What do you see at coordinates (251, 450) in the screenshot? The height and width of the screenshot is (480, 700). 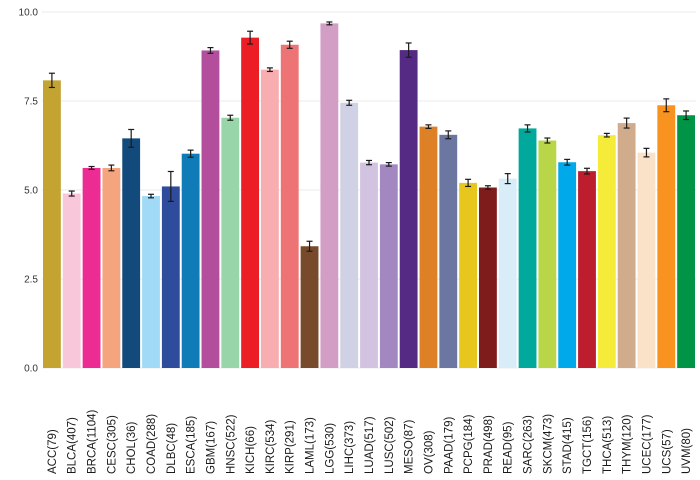 I see `x-tick-label: KICH(66)` at bounding box center [251, 450].